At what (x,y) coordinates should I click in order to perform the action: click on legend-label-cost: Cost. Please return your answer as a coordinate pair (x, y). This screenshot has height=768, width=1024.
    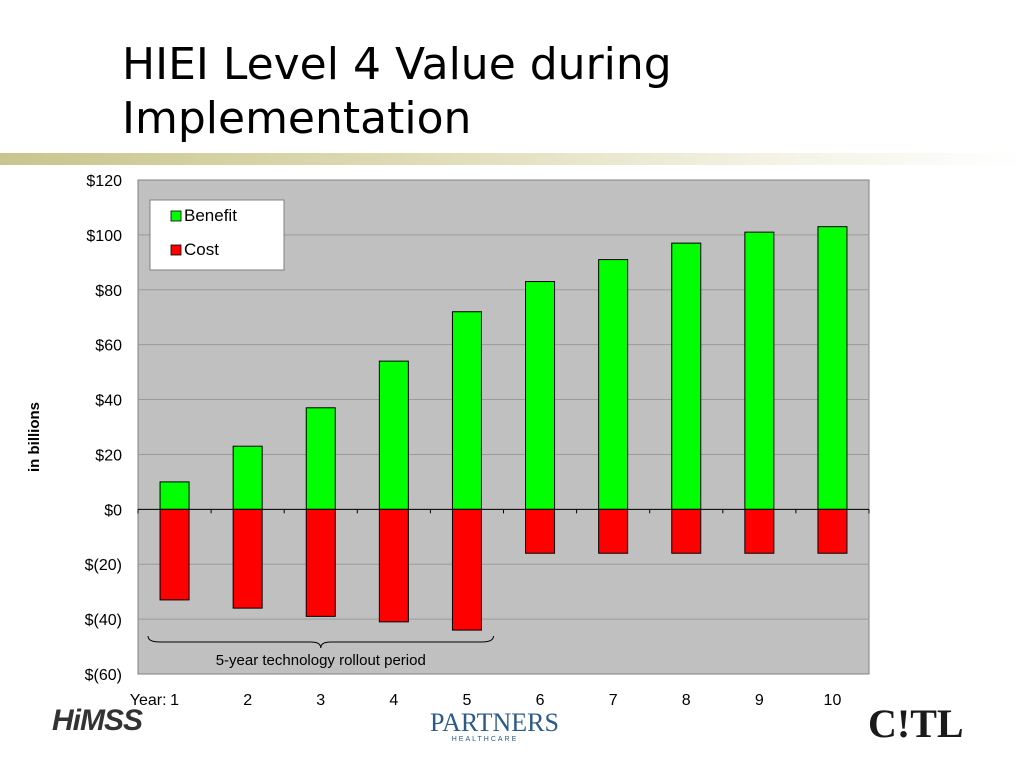
    Looking at the image, I should click on (201, 249).